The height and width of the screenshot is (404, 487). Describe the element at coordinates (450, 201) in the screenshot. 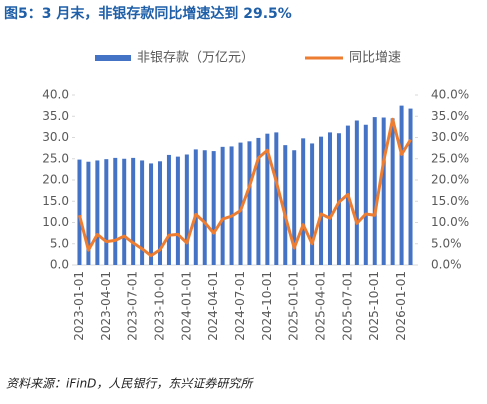

I see `y2-tick-label: 15.0%` at that location.